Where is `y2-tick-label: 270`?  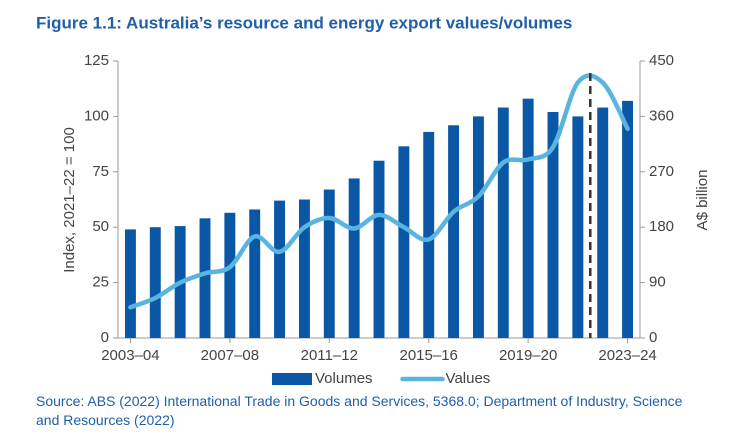
y2-tick-label: 270 is located at coordinates (661, 171).